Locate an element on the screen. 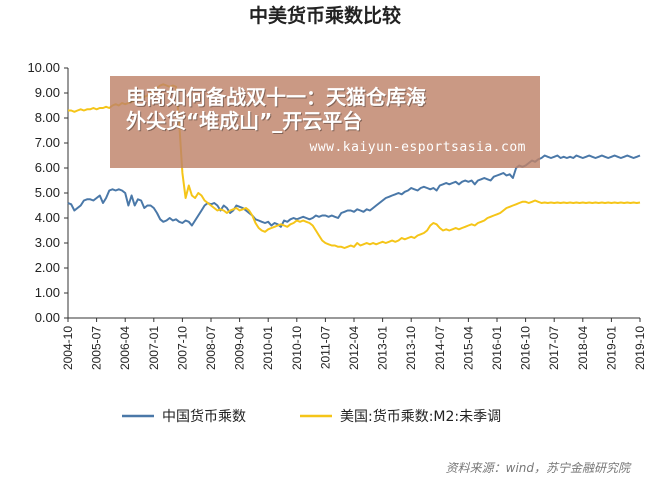  x-tick-label: 2004-10 is located at coordinates (68, 348).